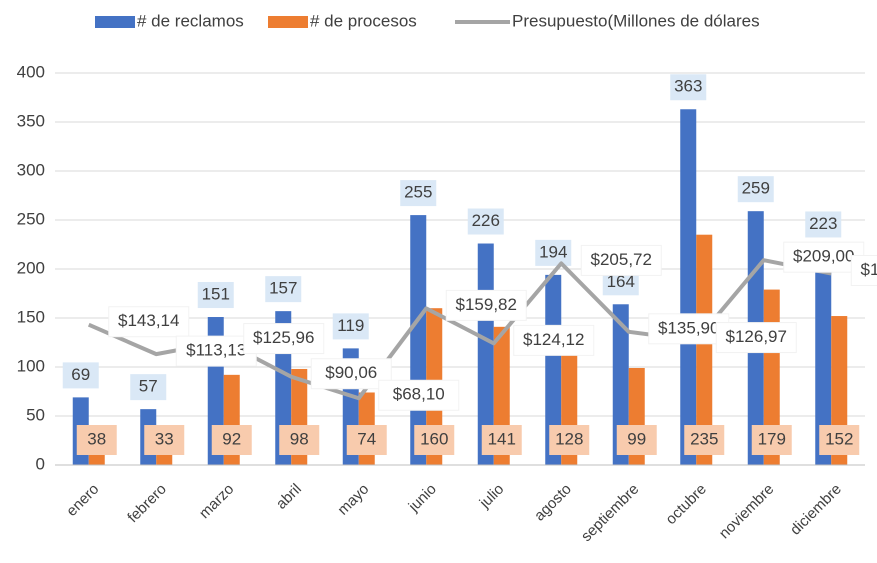 The width and height of the screenshot is (877, 563). I want to click on legend-label: # de procesos, so click(363, 20).